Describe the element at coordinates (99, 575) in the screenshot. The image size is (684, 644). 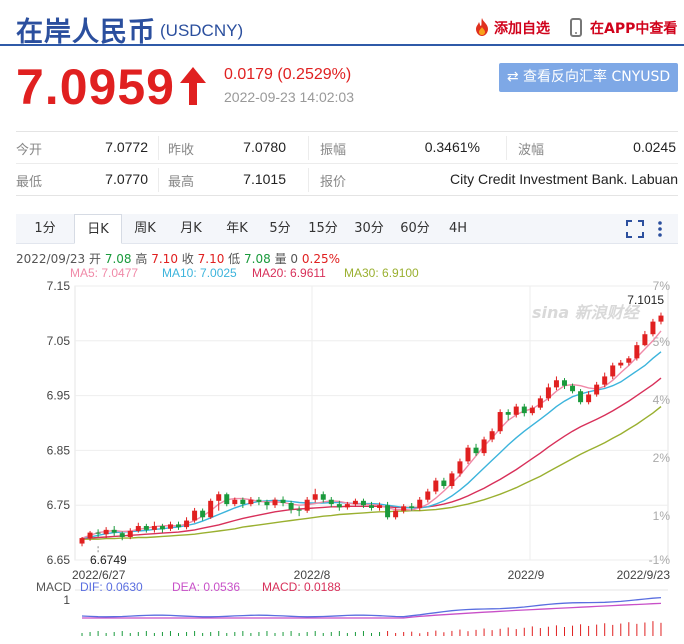
I see `date-tick-label: 2022/6/27` at that location.